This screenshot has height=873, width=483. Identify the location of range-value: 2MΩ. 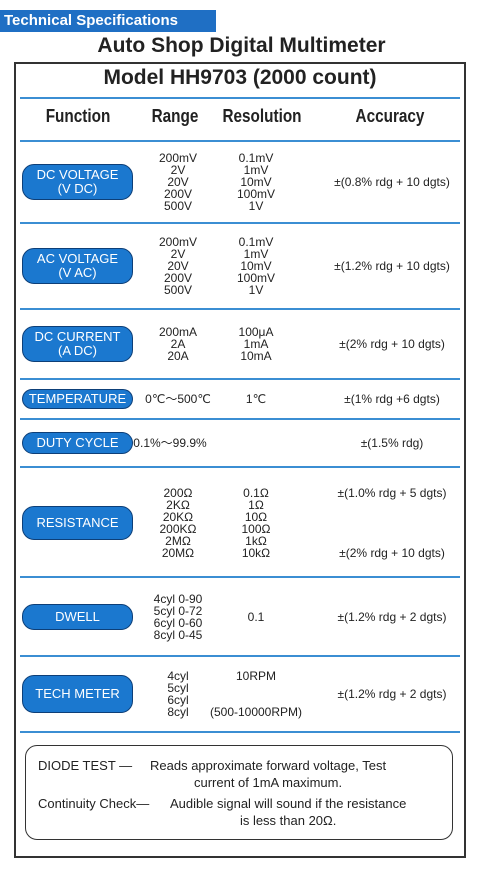
(178, 541).